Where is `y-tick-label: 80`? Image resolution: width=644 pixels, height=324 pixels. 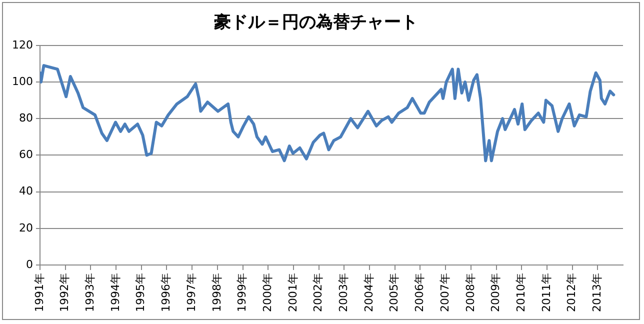 y-tick-label: 80 is located at coordinates (25, 117).